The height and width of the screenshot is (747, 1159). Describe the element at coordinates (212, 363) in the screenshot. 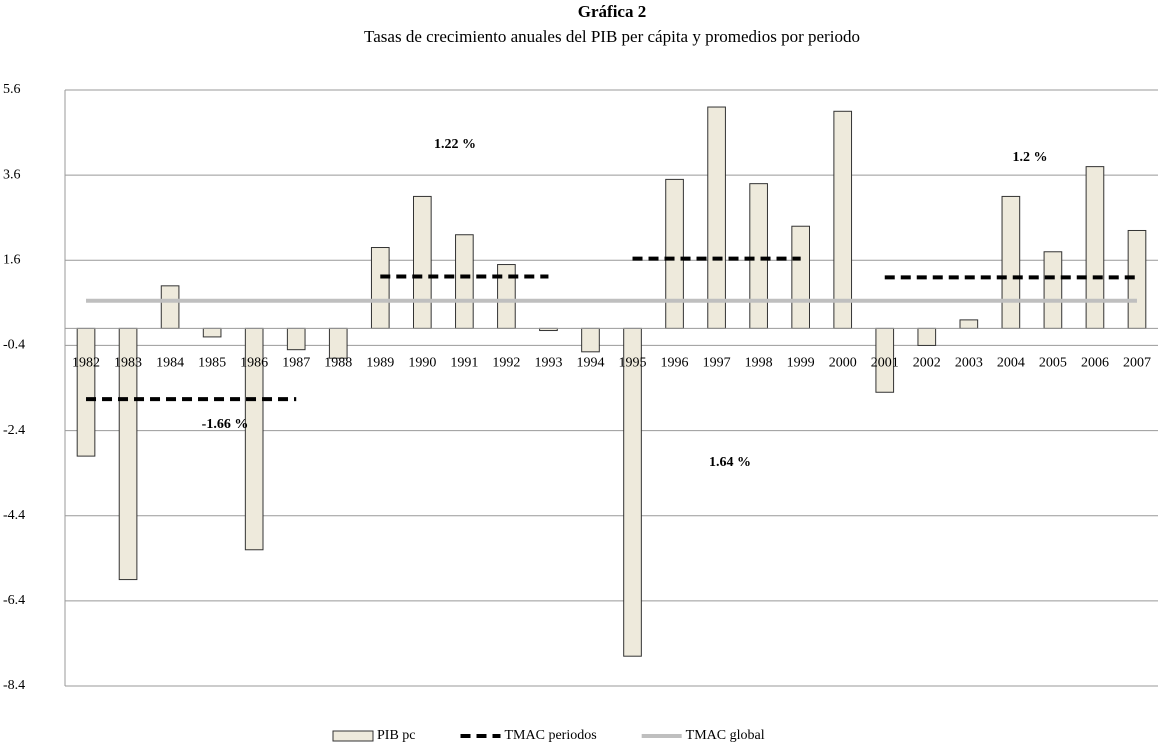

I see `x-tick-label: 1985` at that location.